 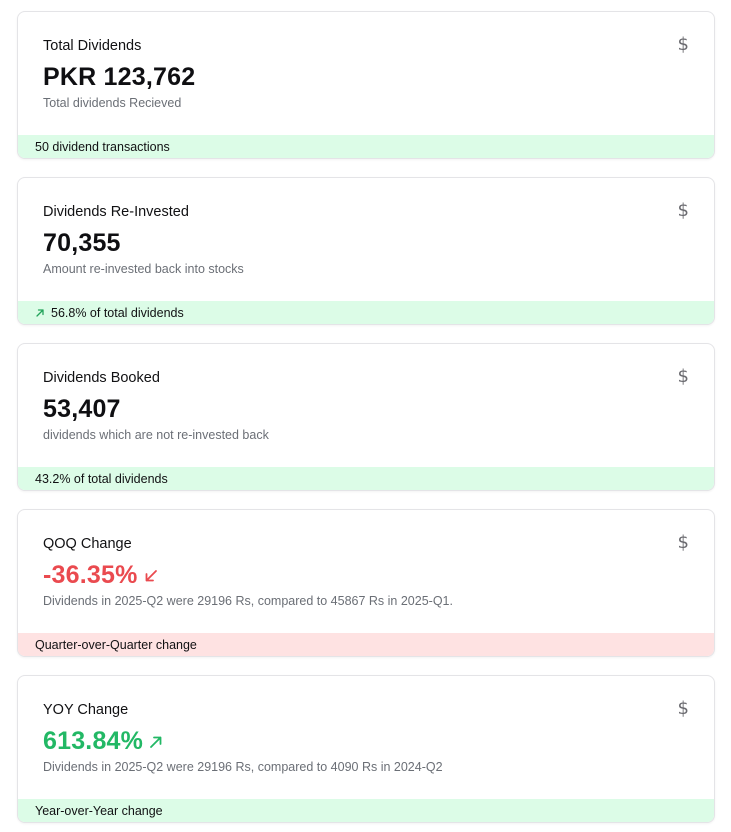 What do you see at coordinates (151, 575) in the screenshot?
I see `arrow-down-left-icon` at bounding box center [151, 575].